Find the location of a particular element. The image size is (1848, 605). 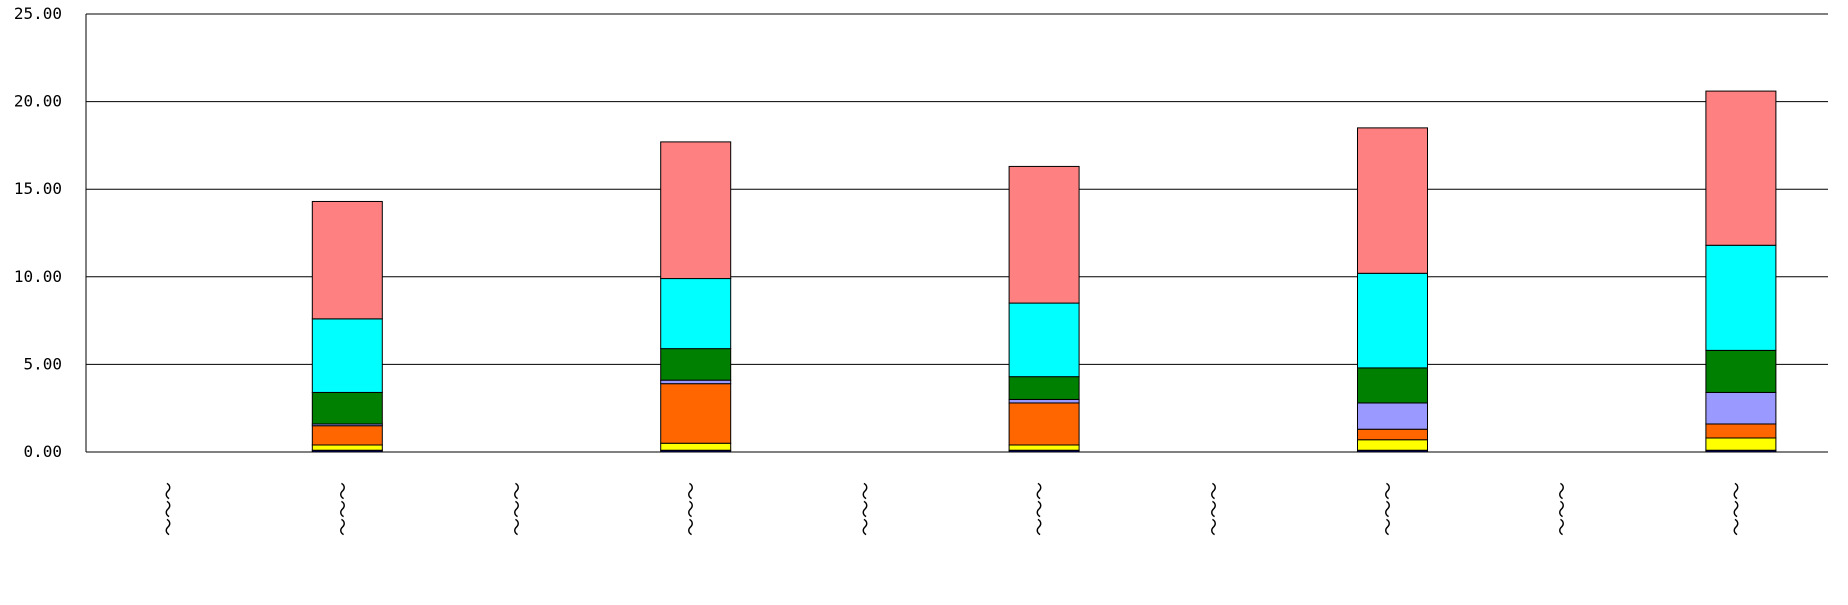

y-tick-label: 15.00 is located at coordinates (38, 188).